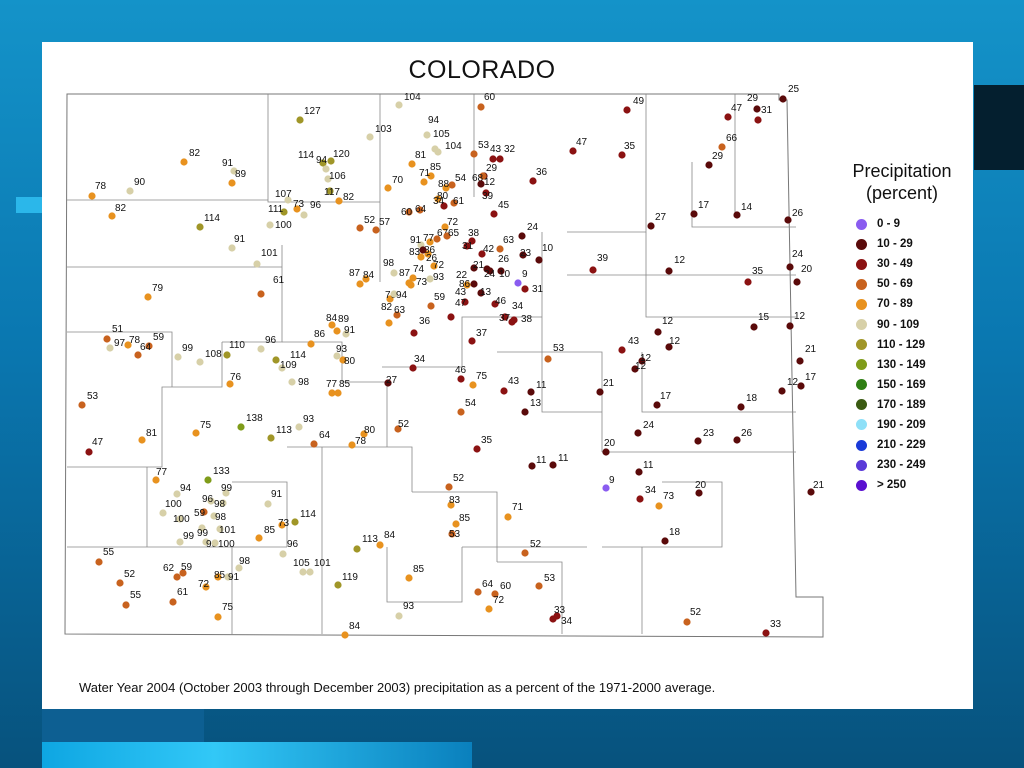 Image resolution: width=1024 pixels, height=768 pixels. What do you see at coordinates (482, 333) in the screenshot?
I see `station-value-label: 37` at bounding box center [482, 333].